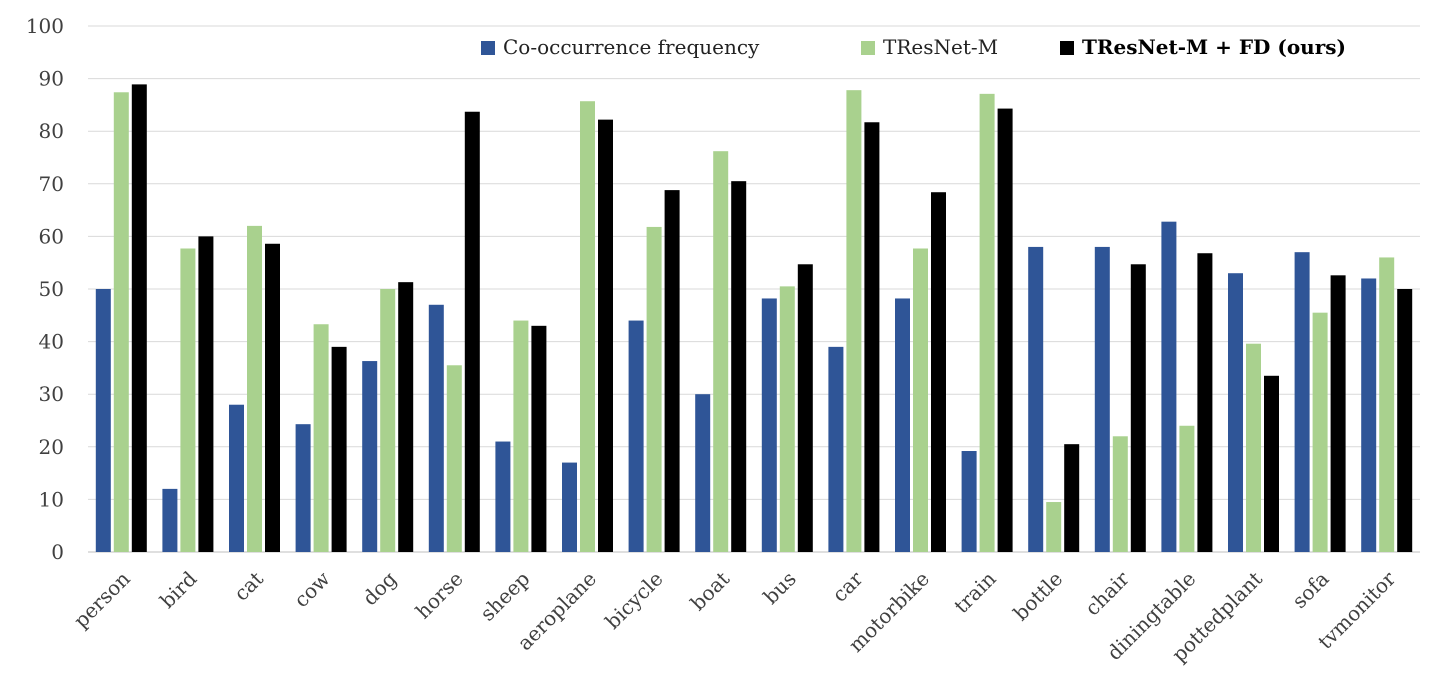 Image resolution: width=1446 pixels, height=693 pixels. I want to click on y-axis-ticks: 0 10 20 30 40 50 60 70 80 90 100, so click(45, 289).